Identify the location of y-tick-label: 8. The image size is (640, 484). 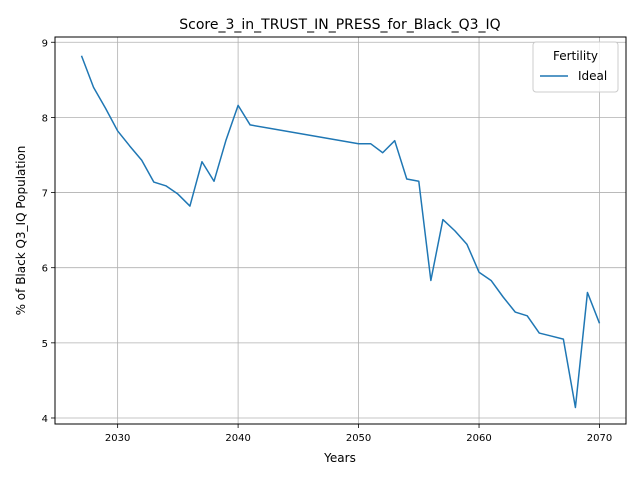
(45, 118).